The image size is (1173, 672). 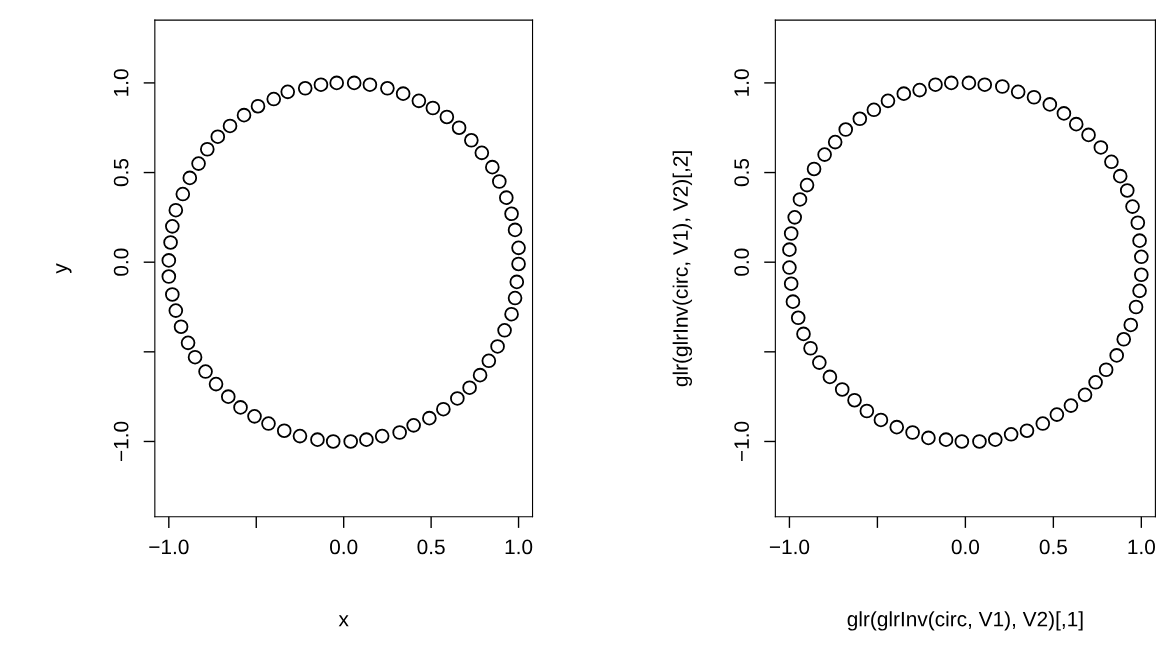 I want to click on x-axis-title: x, so click(x=343, y=621).